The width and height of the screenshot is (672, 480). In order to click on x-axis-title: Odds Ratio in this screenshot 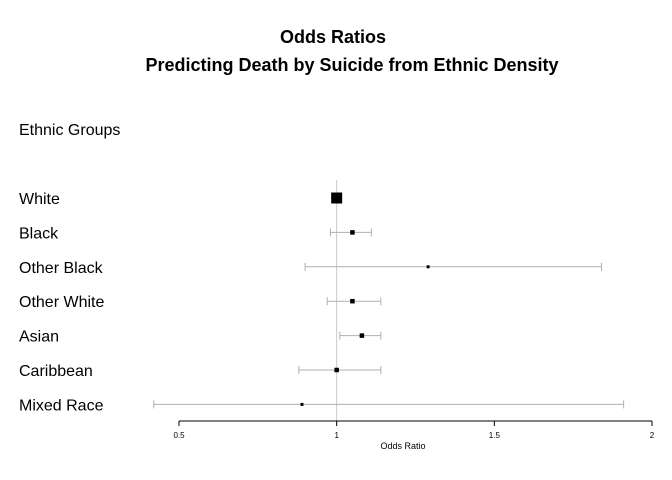, I will do `click(402, 446)`.